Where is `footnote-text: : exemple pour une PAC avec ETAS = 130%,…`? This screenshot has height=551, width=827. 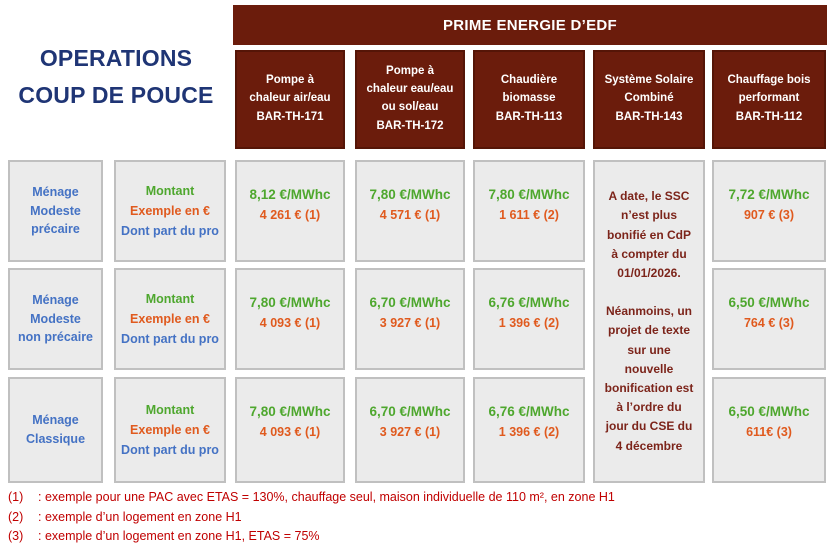
footnote-text: : exemple pour une PAC avec ETAS = 130%,… is located at coordinates (326, 497).